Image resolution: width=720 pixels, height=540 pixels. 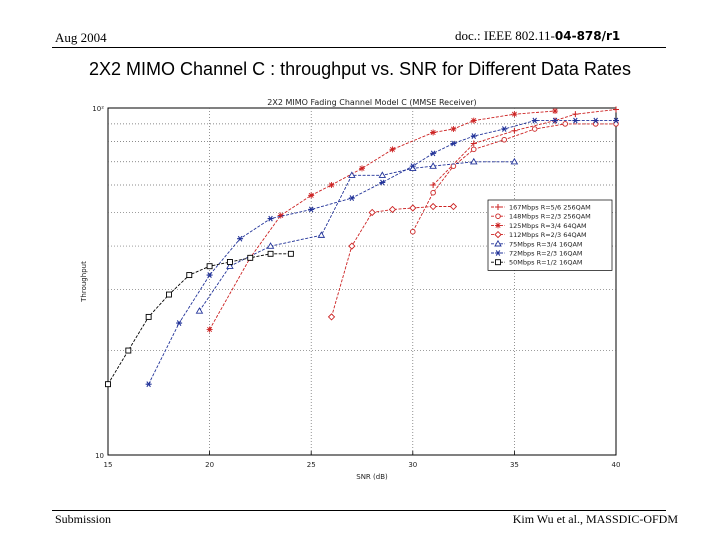 I want to click on footer-submission: Submission, so click(x=83, y=519).